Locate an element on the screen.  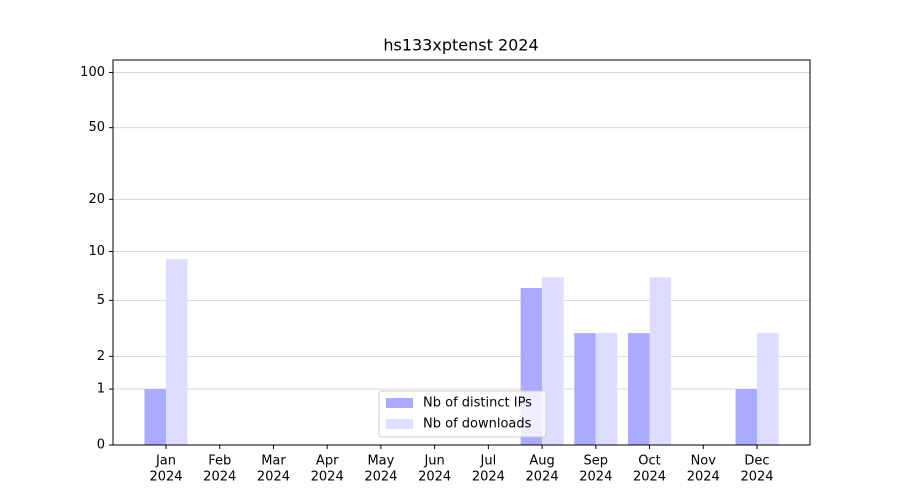
y-tick-label: 100 is located at coordinates (92, 72).